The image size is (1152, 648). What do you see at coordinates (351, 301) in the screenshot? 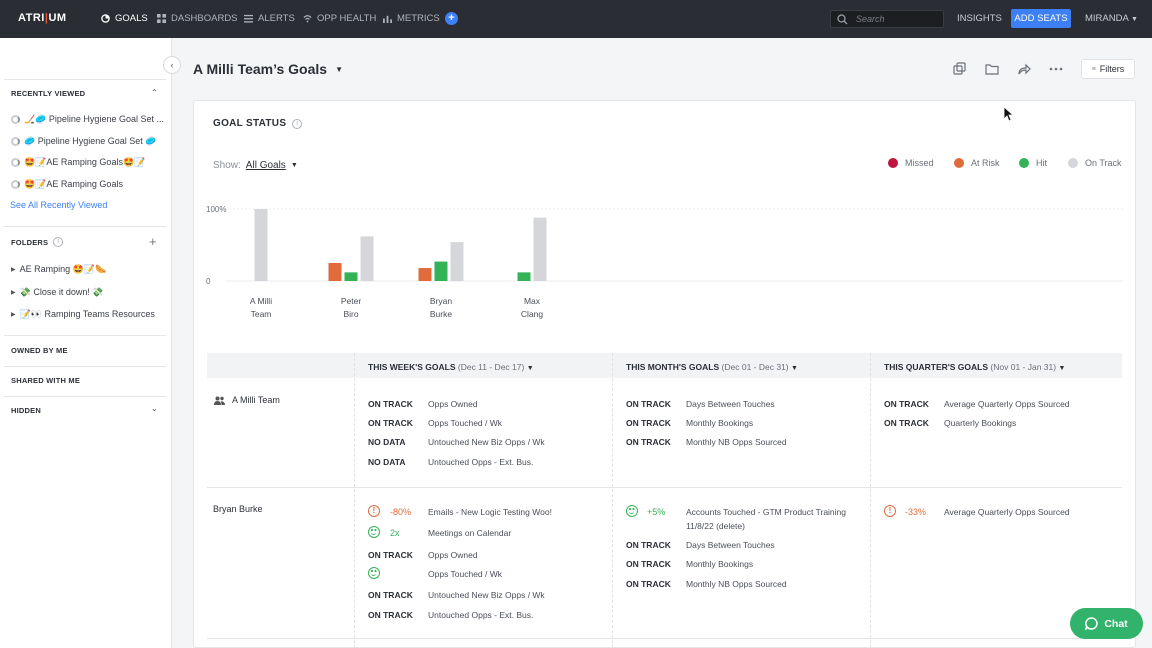
I see `x-tick-label: Peter` at bounding box center [351, 301].